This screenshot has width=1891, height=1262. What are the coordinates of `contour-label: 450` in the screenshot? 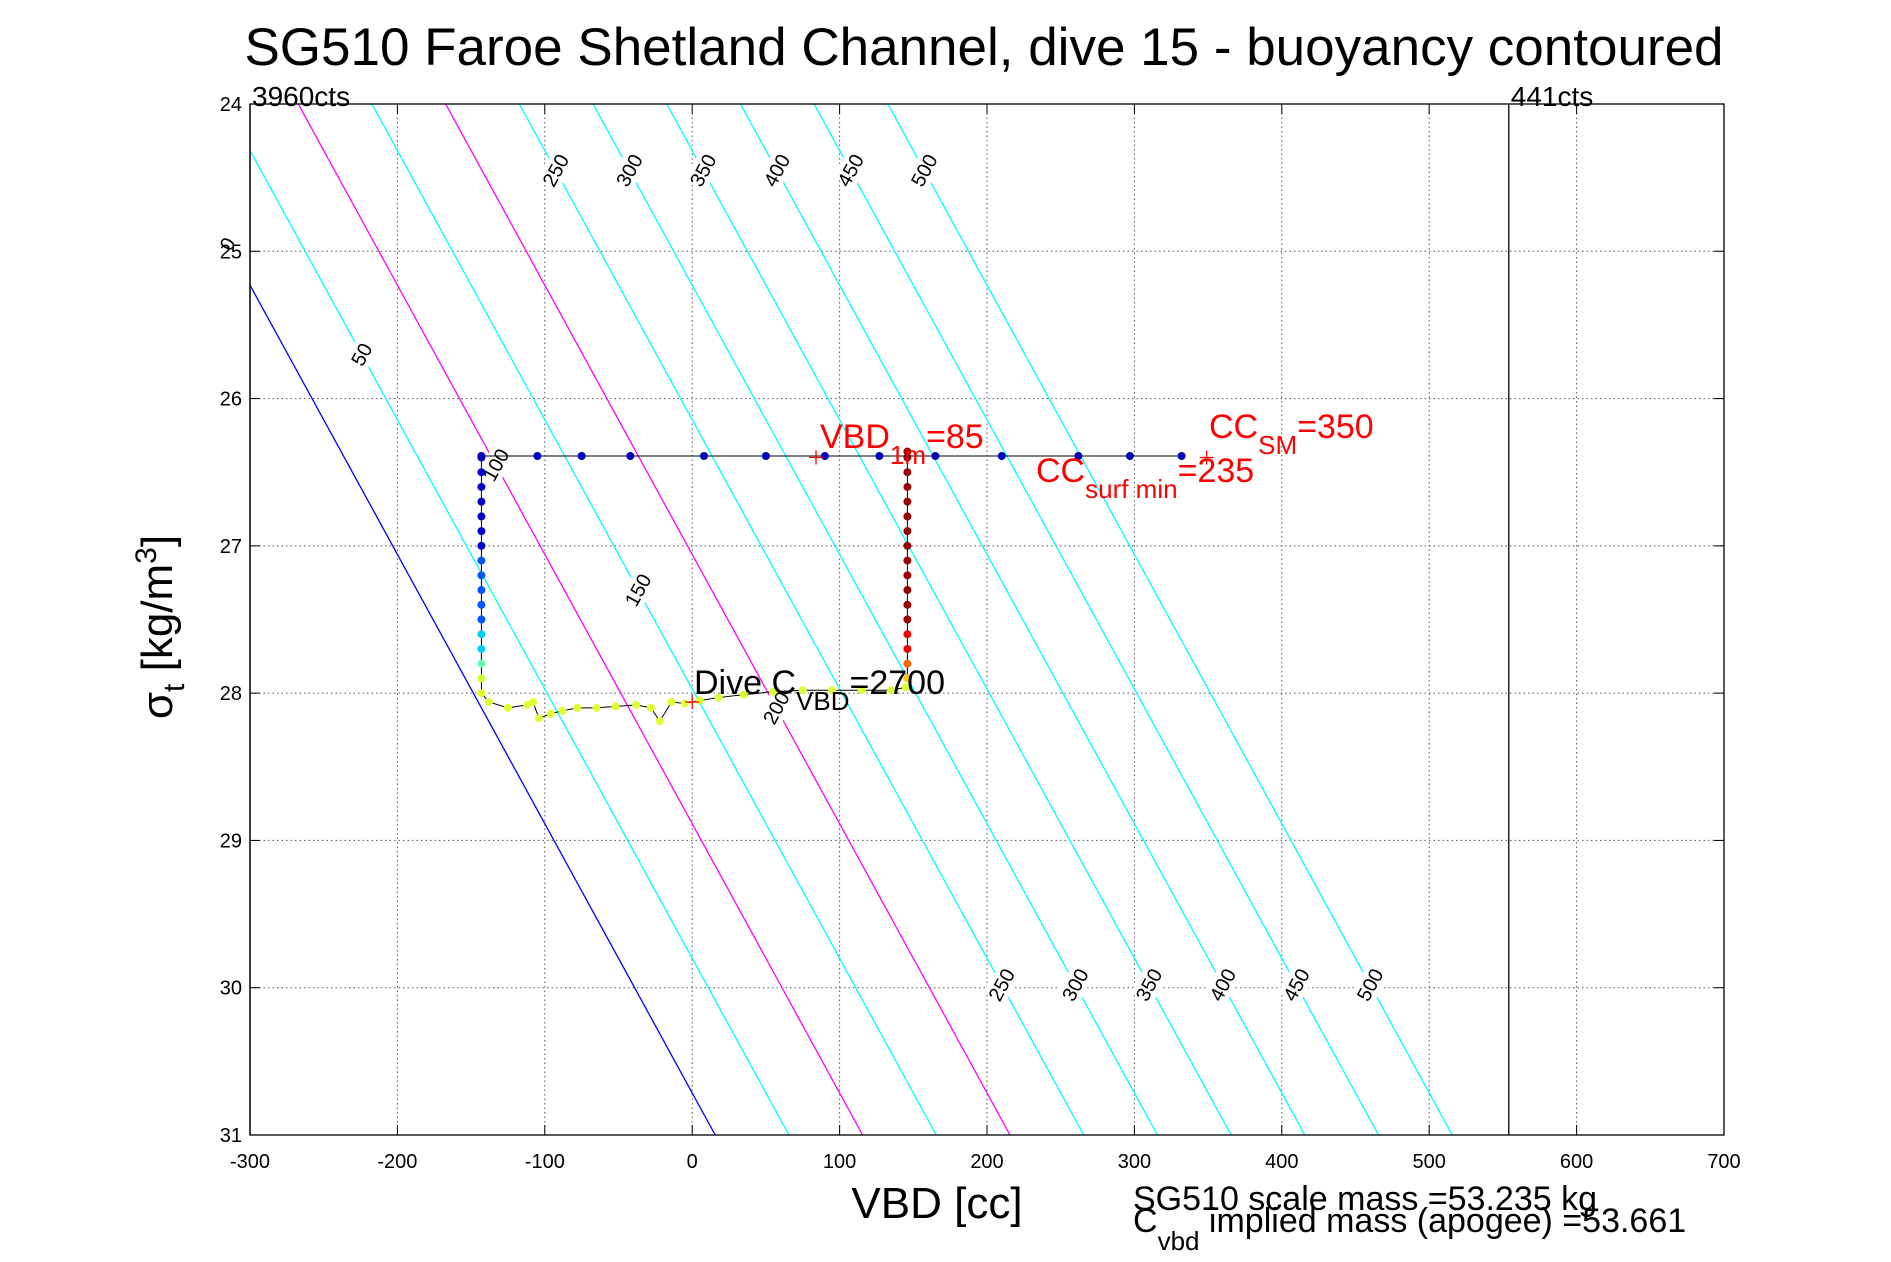 It's located at (851, 171).